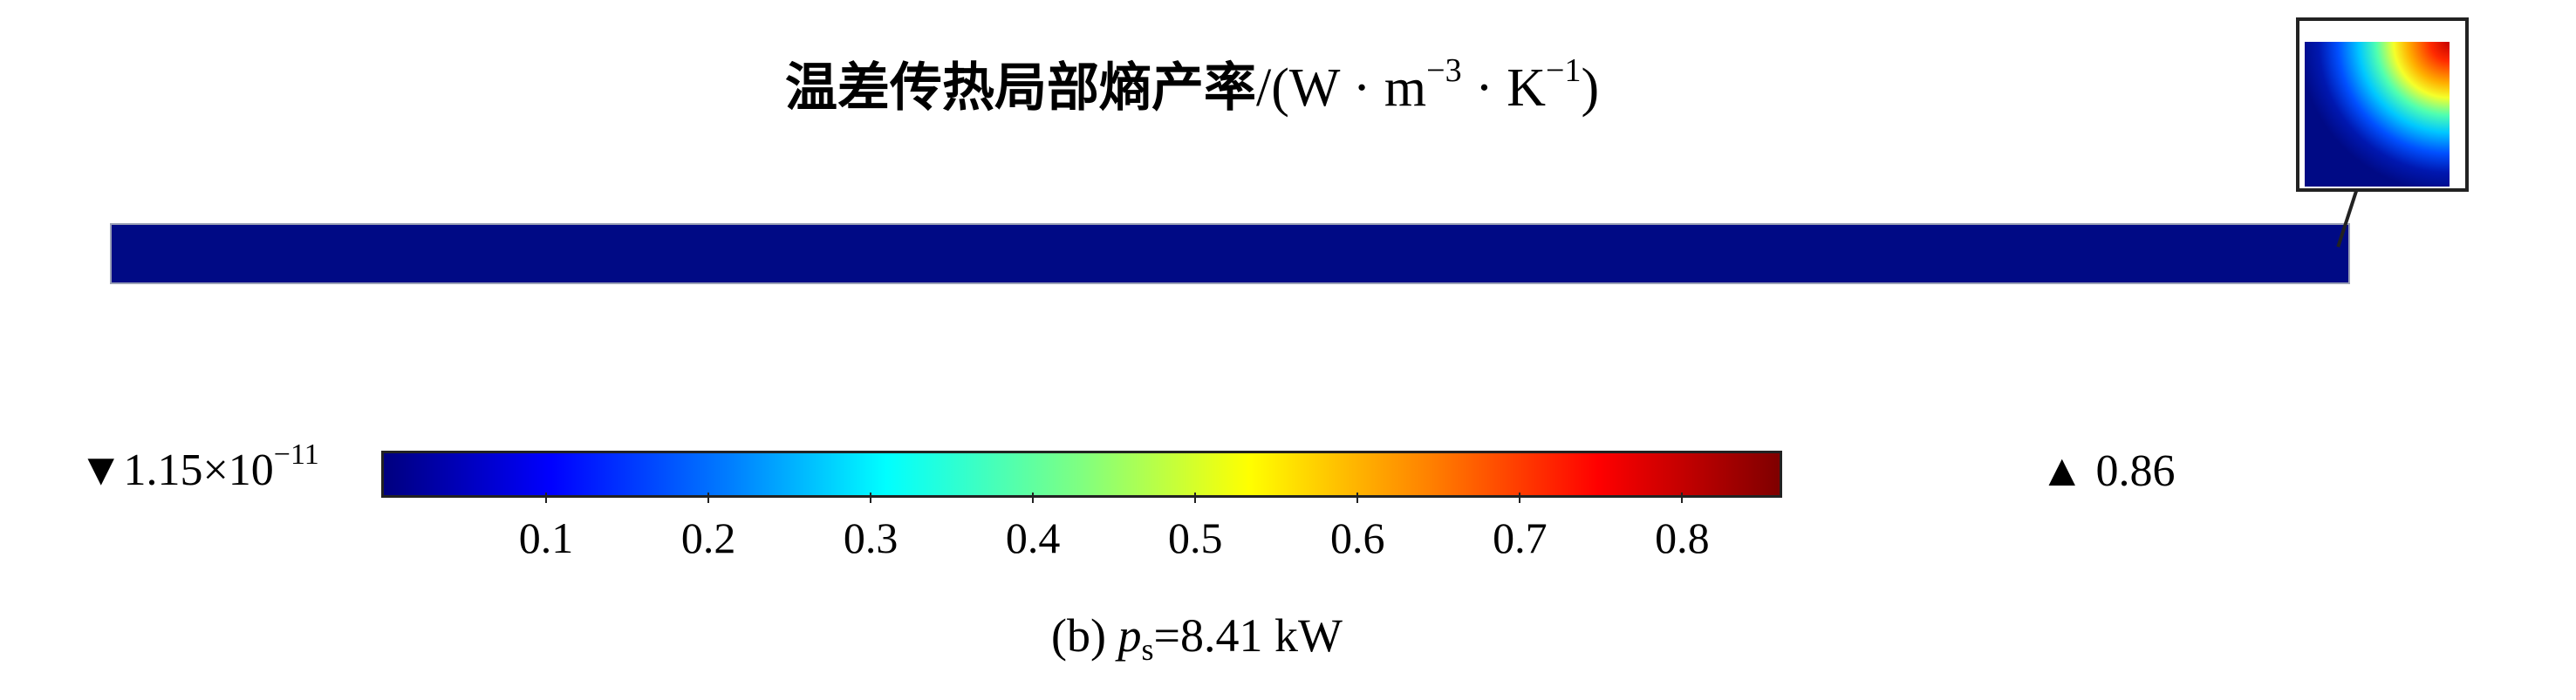 The image size is (2576, 700). I want to click on caption-subscript: s, so click(1147, 650).